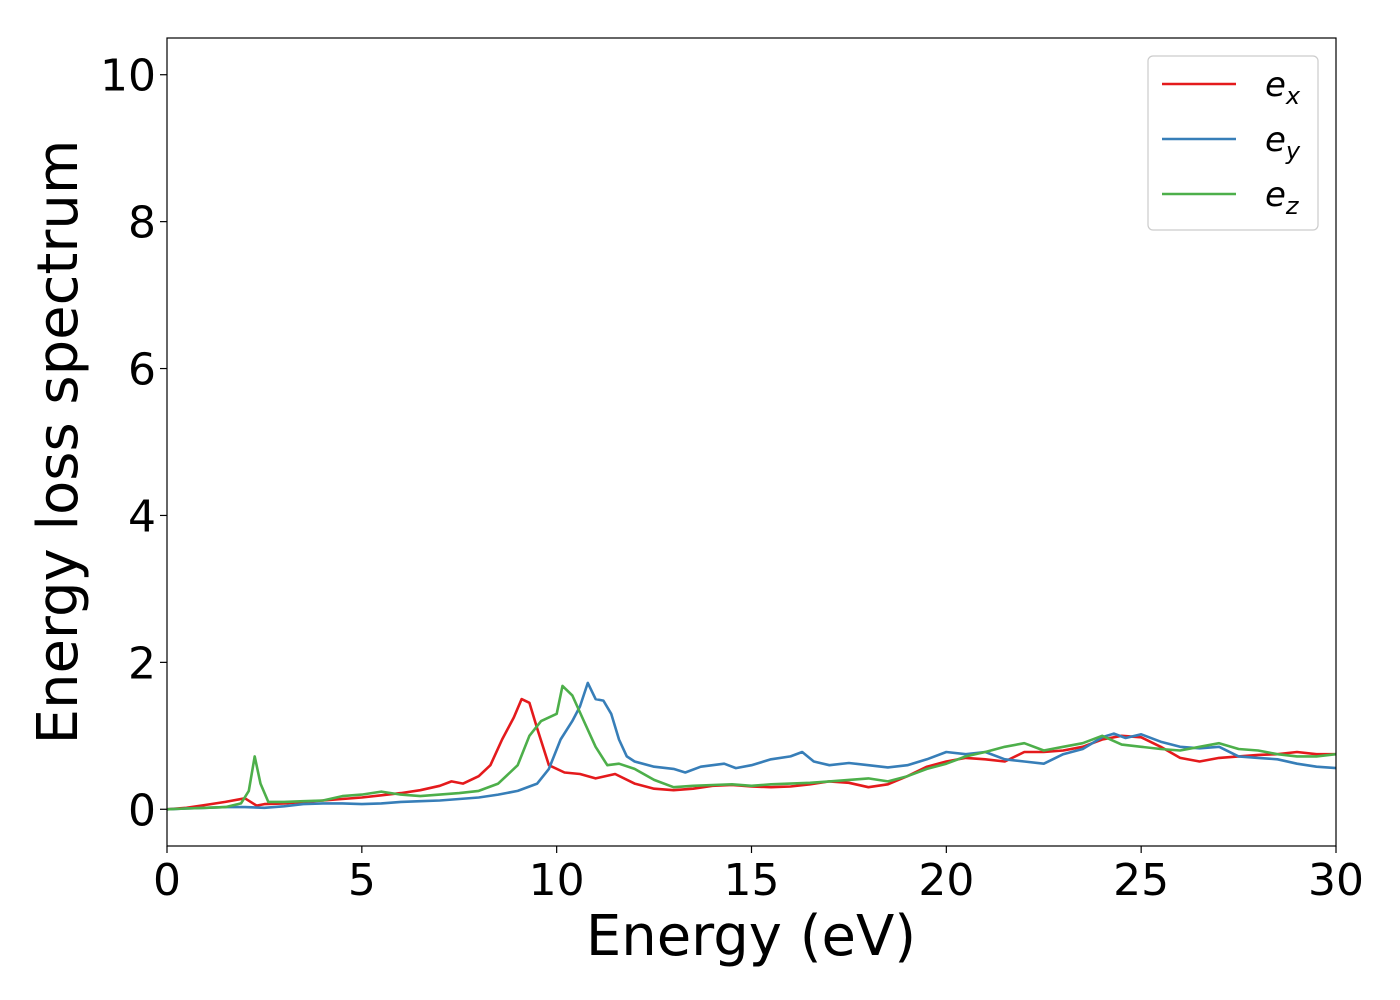  Describe the element at coordinates (1141, 880) in the screenshot. I see `x-tick-label: 25` at that location.